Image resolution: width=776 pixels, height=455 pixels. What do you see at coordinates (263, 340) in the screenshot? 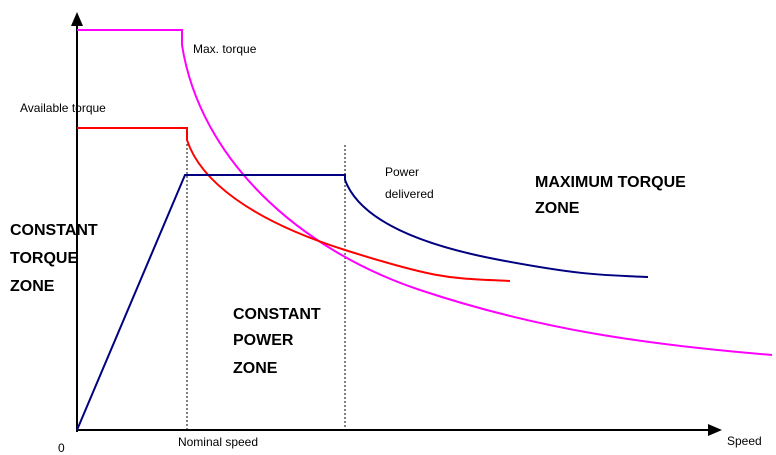
I see `zone-label: POWER` at bounding box center [263, 340].